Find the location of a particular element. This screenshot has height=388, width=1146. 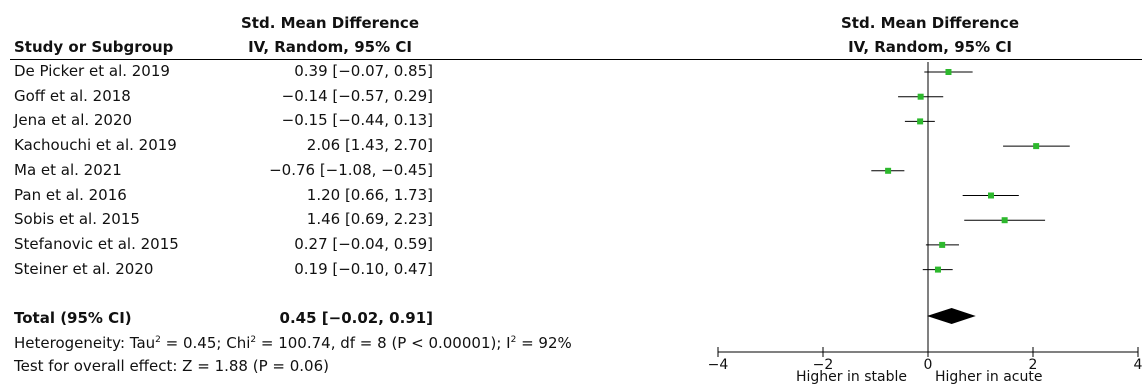

study-name: Goff et al. 2018 is located at coordinates (72, 95).